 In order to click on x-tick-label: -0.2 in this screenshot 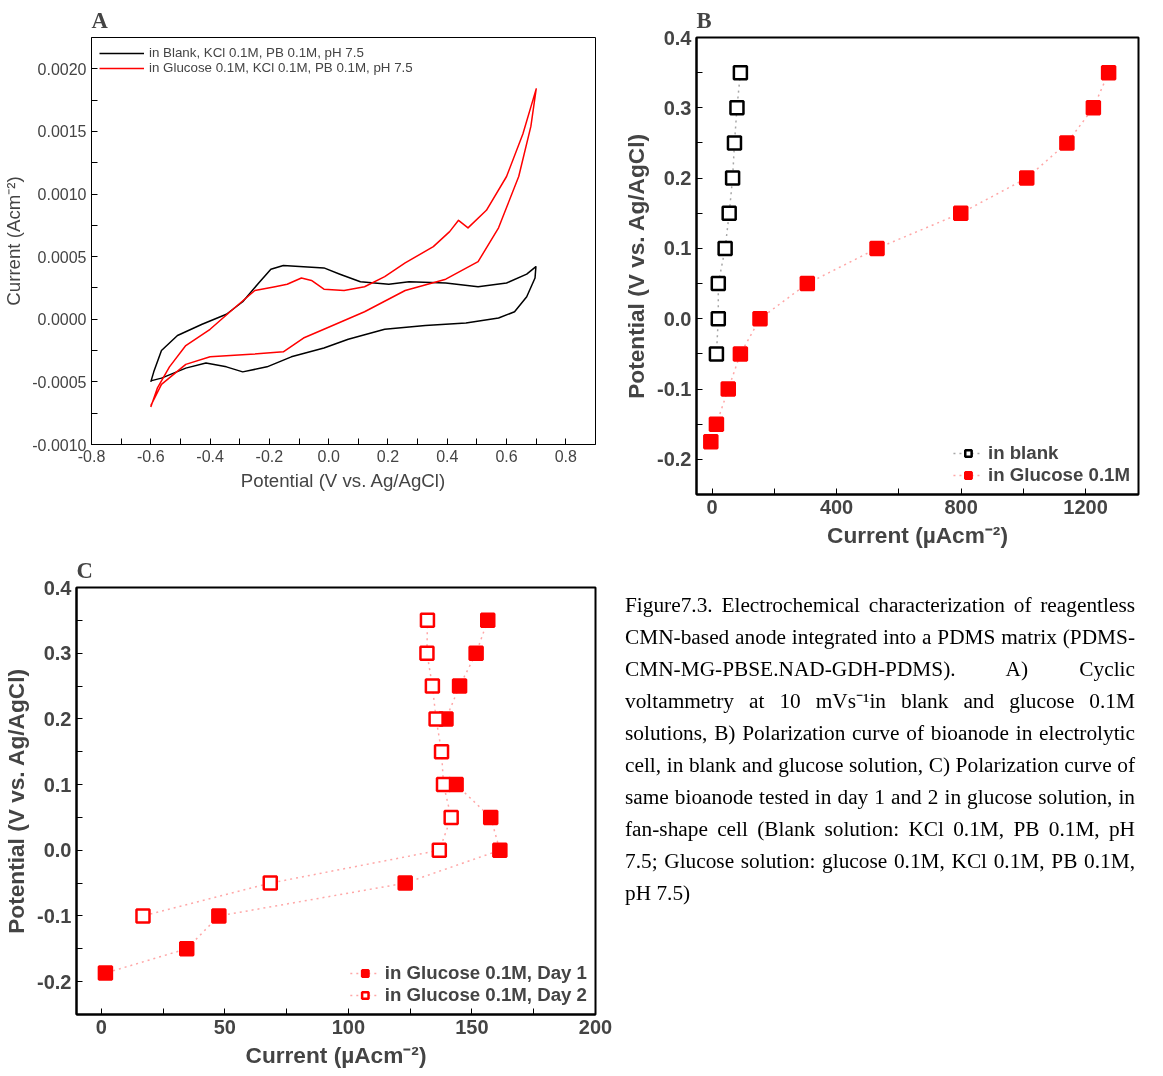, I will do `click(269, 456)`.